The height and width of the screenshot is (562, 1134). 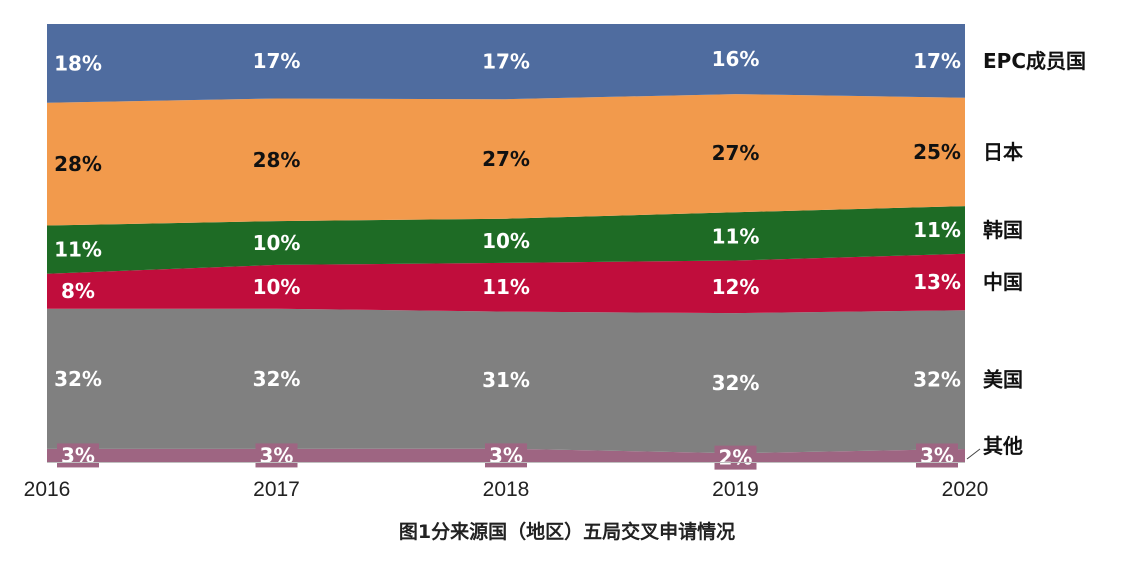 I want to click on chart-caption: 图1分来源国（地区）五局交叉申请情况, so click(x=567, y=532).